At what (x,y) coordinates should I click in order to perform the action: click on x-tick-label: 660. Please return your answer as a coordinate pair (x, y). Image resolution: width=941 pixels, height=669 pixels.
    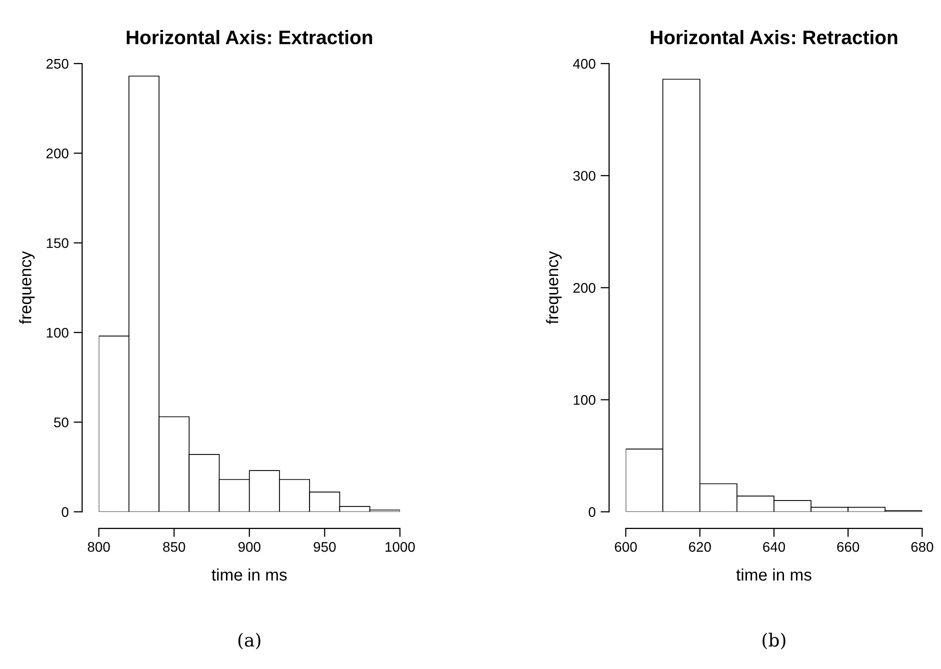
    Looking at the image, I should click on (848, 547).